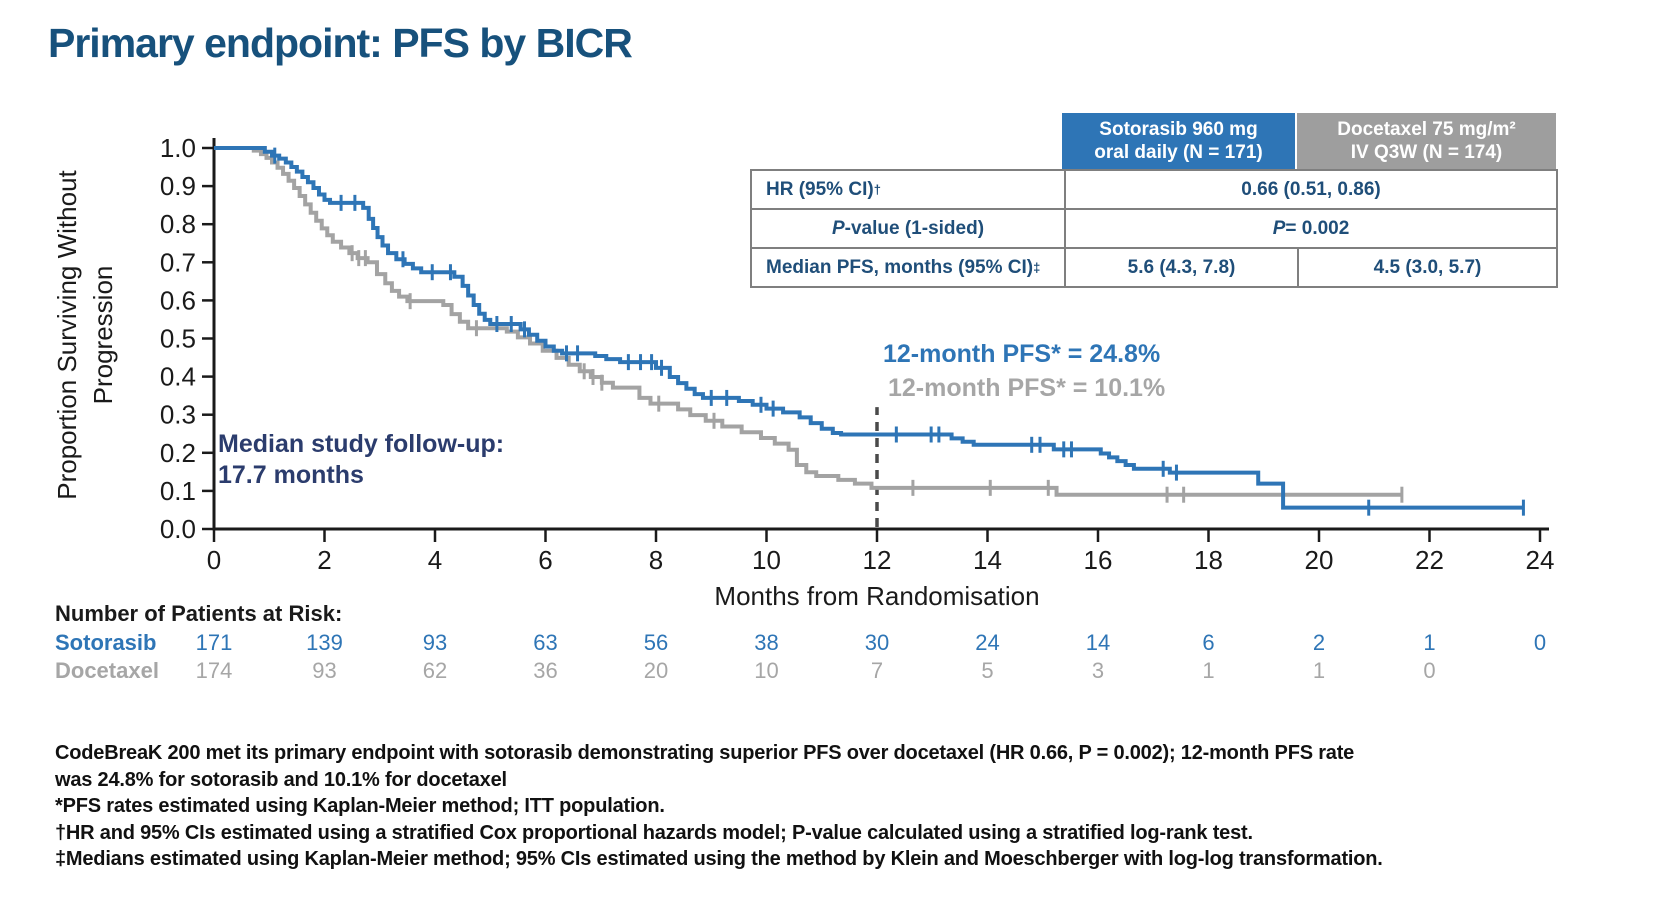 This screenshot has height=921, width=1659. Describe the element at coordinates (107, 670) in the screenshot. I see `at-risk-row-label: Docetaxel` at that location.